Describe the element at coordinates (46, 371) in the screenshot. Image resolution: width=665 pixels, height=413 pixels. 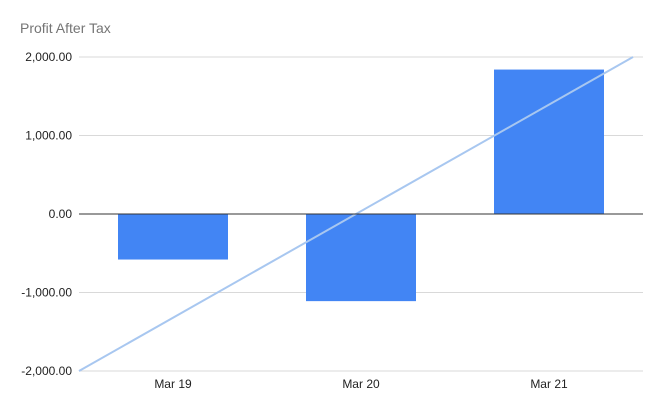
I see `y-tick-label: -2,000.00` at that location.